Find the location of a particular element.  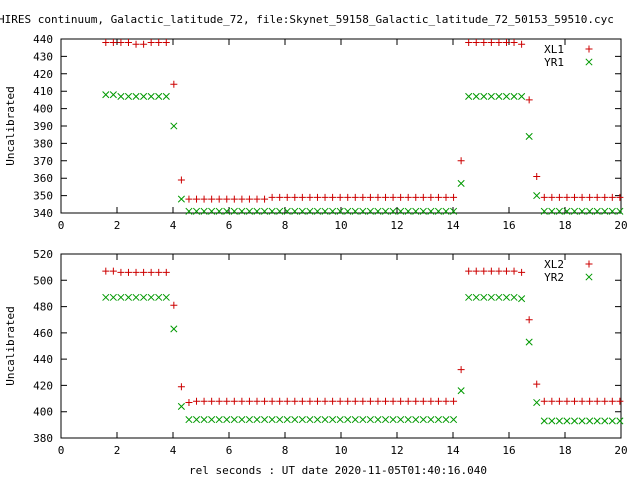

x-tick-label: 16 is located at coordinates (508, 225).